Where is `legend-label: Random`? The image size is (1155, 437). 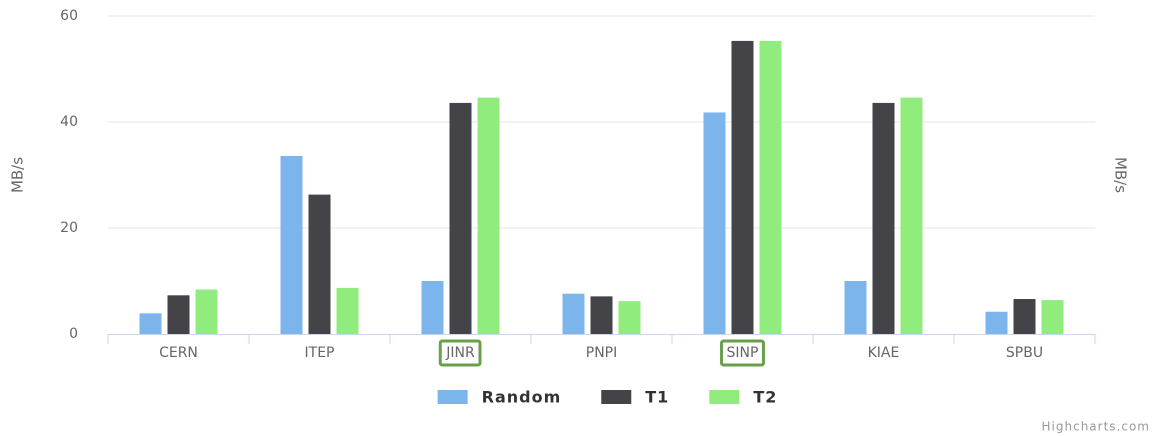
legend-label: Random is located at coordinates (522, 397).